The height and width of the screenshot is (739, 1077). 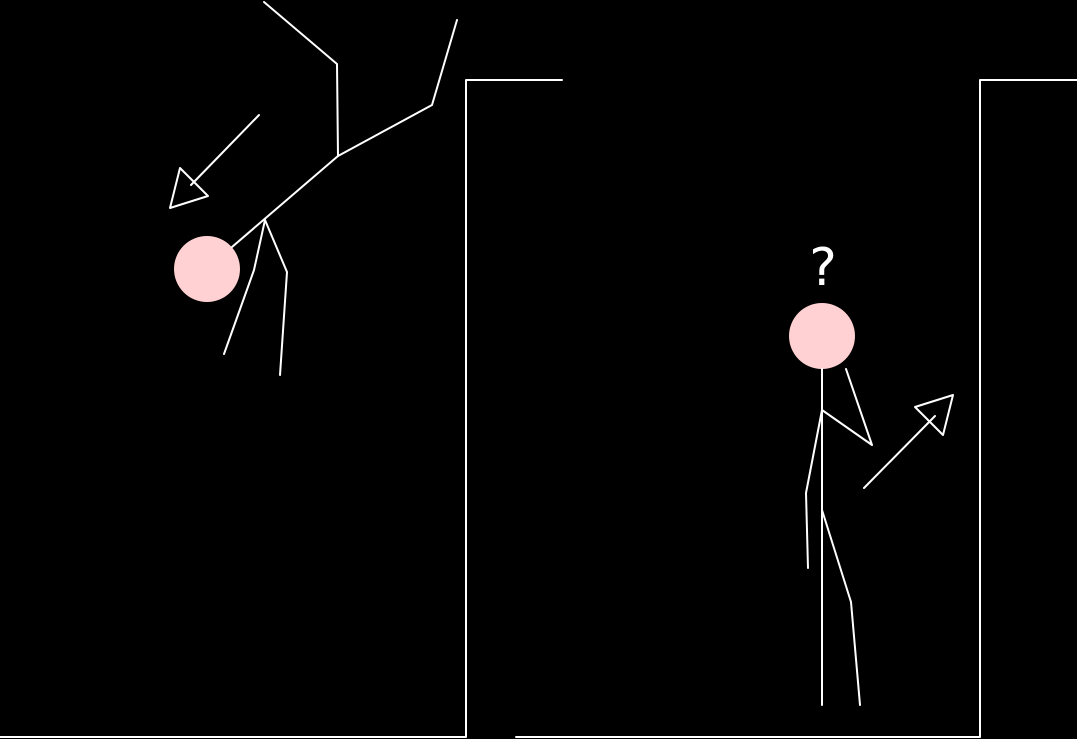 What do you see at coordinates (841, 607) in the screenshot?
I see `standing-figure-right-leg` at bounding box center [841, 607].